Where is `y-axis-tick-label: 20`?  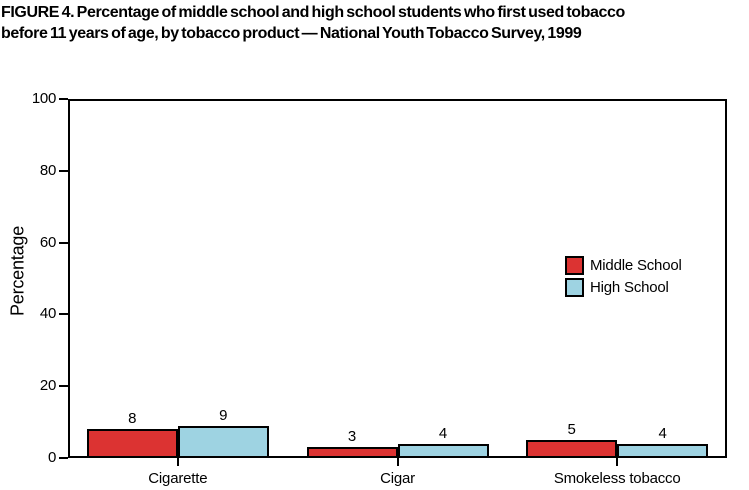 y-axis-tick-label: 20 is located at coordinates (47, 386).